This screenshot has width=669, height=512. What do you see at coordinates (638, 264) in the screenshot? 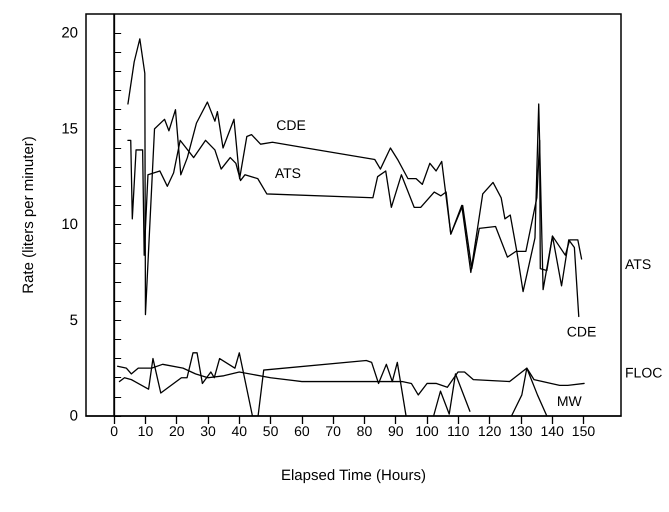
I see `text: ATS` at bounding box center [638, 264].